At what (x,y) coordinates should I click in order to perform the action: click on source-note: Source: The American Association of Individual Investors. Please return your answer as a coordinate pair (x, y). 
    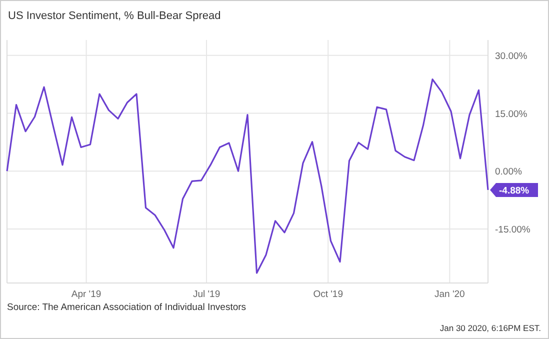
    Looking at the image, I should click on (126, 307).